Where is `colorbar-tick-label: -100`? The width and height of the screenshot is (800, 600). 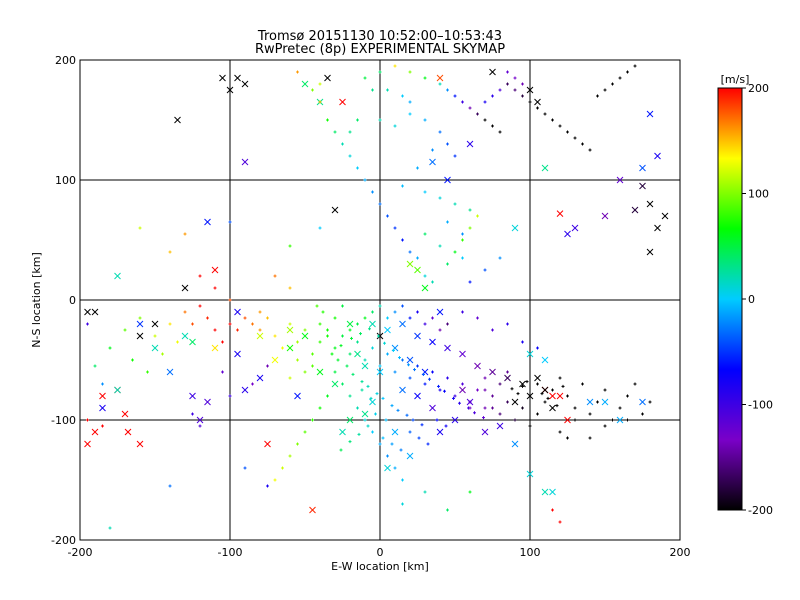 colorbar-tick-label: -100 is located at coordinates (760, 405).